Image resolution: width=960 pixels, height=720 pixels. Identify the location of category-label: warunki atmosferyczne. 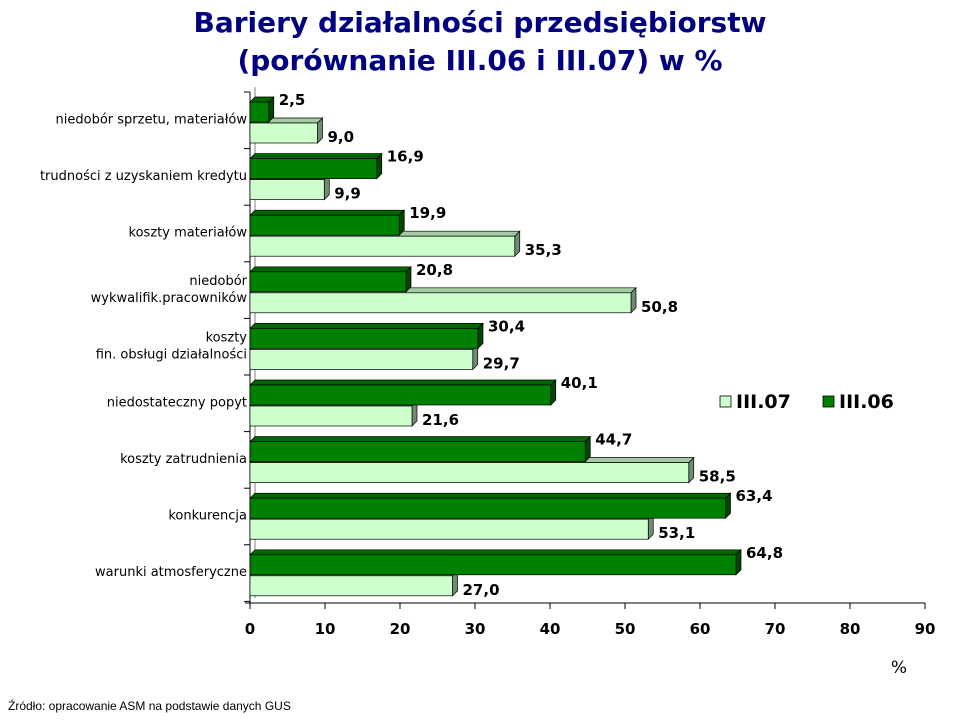
(171, 572).